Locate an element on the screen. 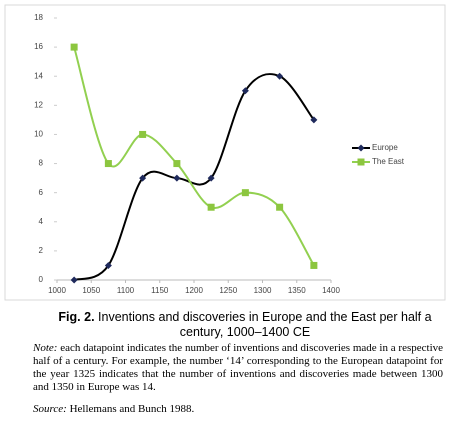 This screenshot has width=450, height=423. x-tick-label: 1000 is located at coordinates (57, 290).